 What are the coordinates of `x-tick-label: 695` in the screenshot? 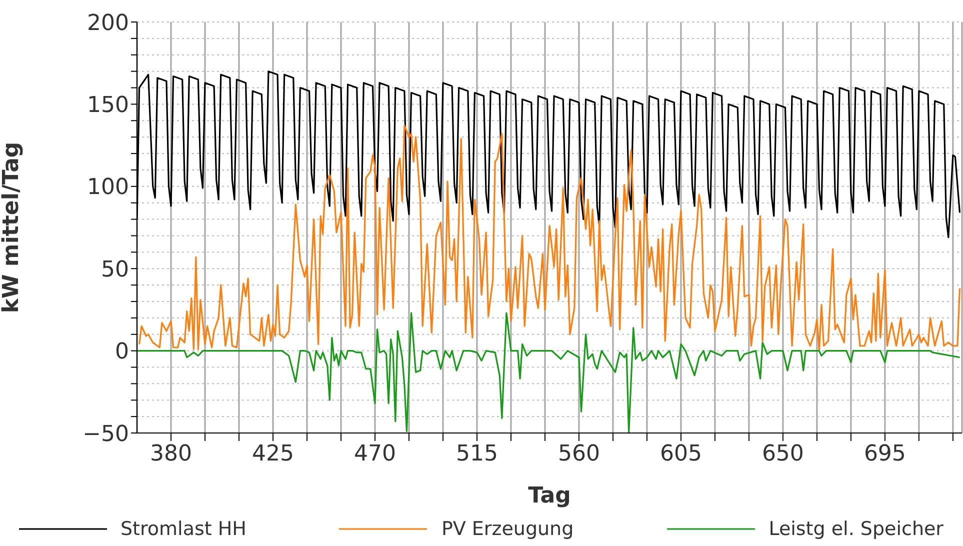 It's located at (885, 454).